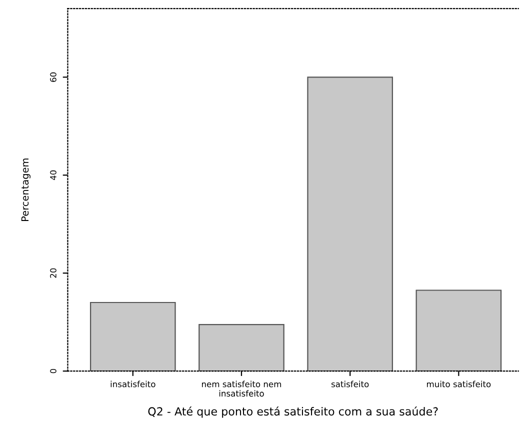 The image size is (521, 429). Describe the element at coordinates (53, 175) in the screenshot. I see `y-tick-label: 40` at that location.